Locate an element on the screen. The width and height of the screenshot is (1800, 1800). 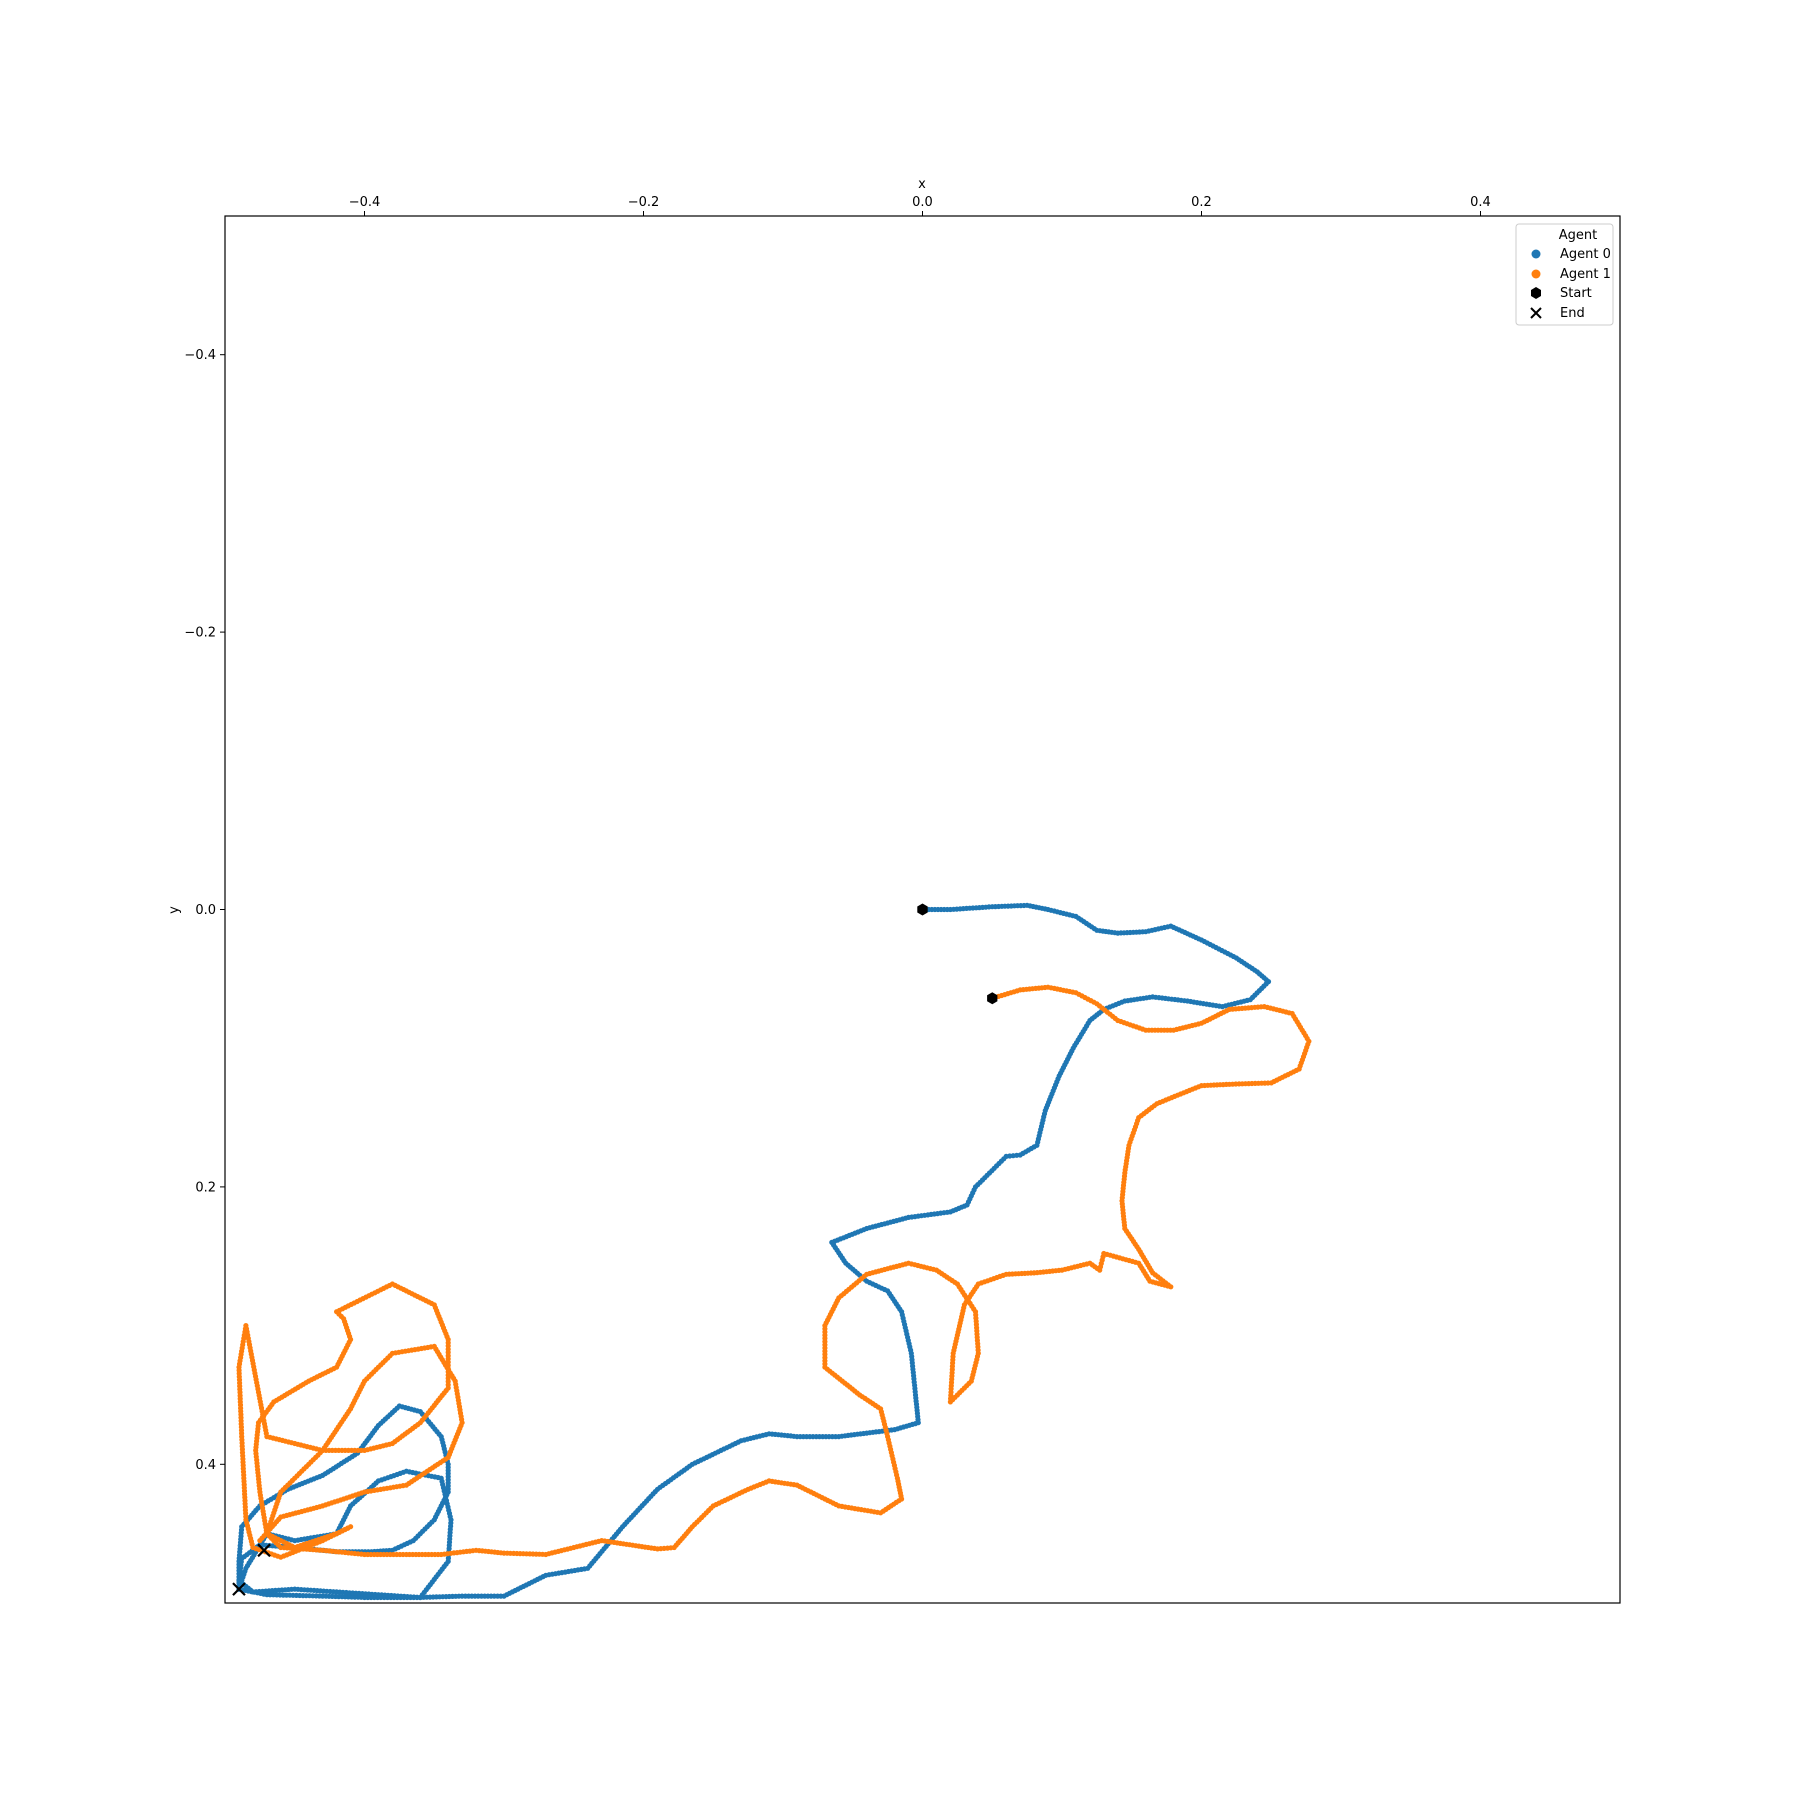
legend-frame is located at coordinates (1564, 274).